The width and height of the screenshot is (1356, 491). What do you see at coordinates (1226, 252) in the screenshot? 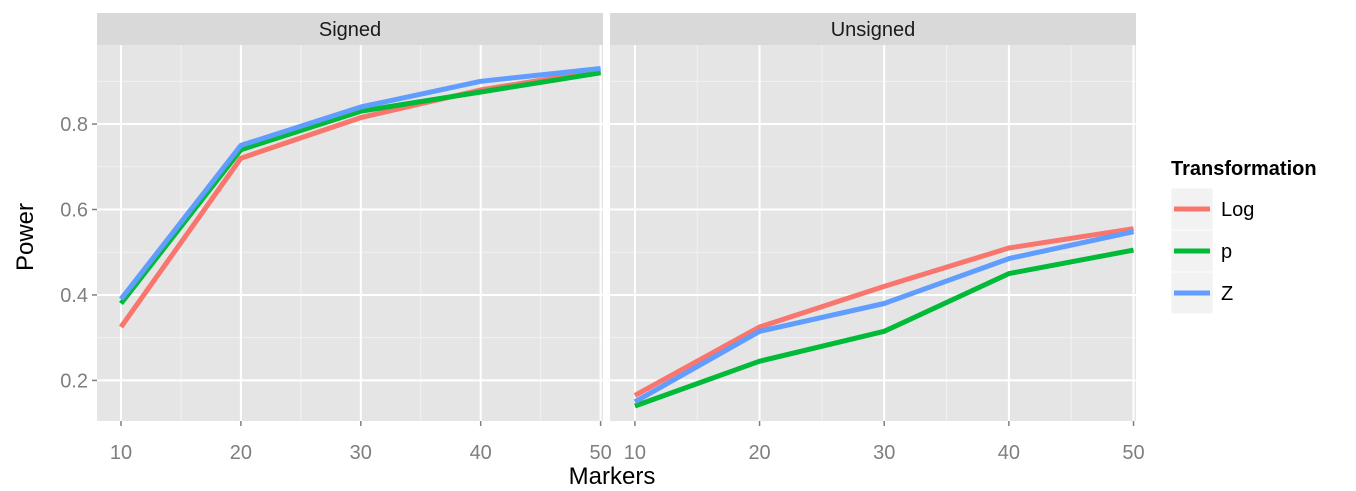
I see `legend-label-p: p` at bounding box center [1226, 252].